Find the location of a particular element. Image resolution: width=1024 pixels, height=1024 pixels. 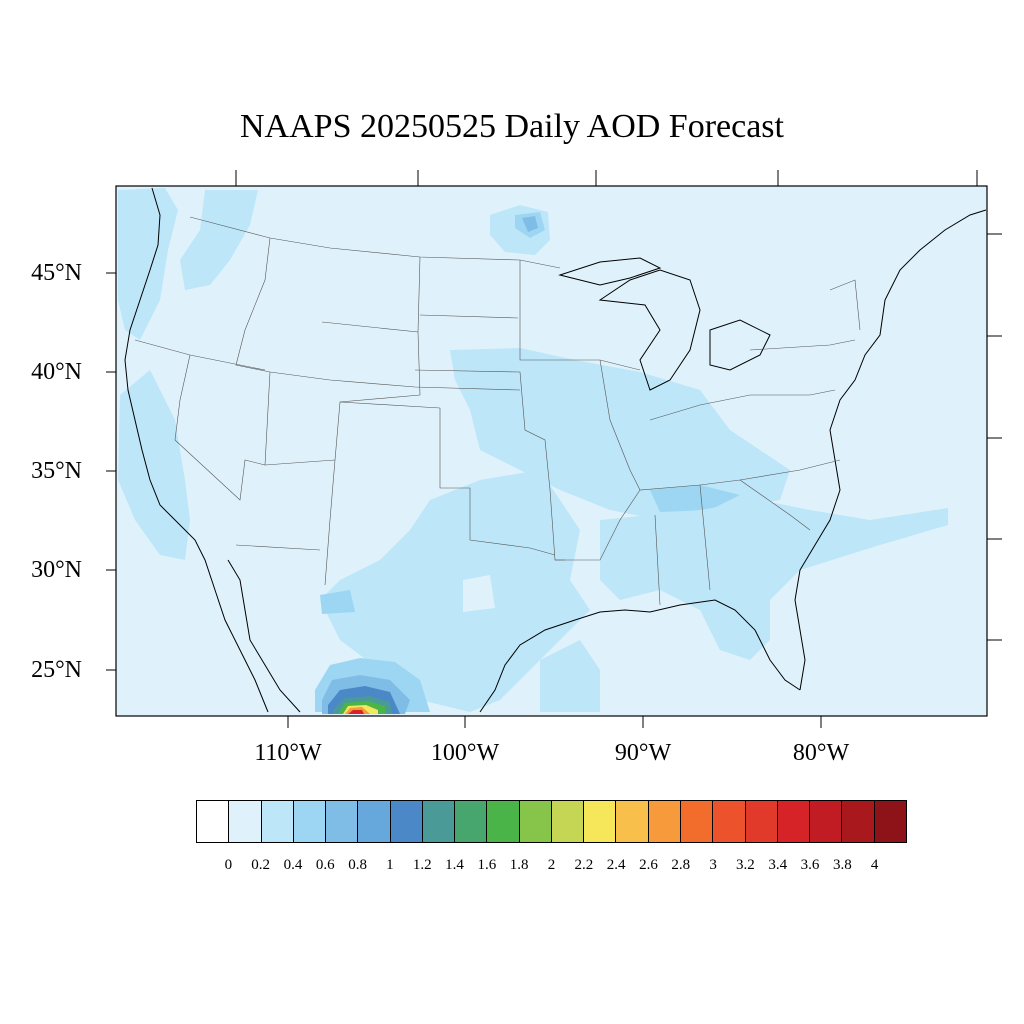

colorbar-label: 1.2 is located at coordinates (422, 865).